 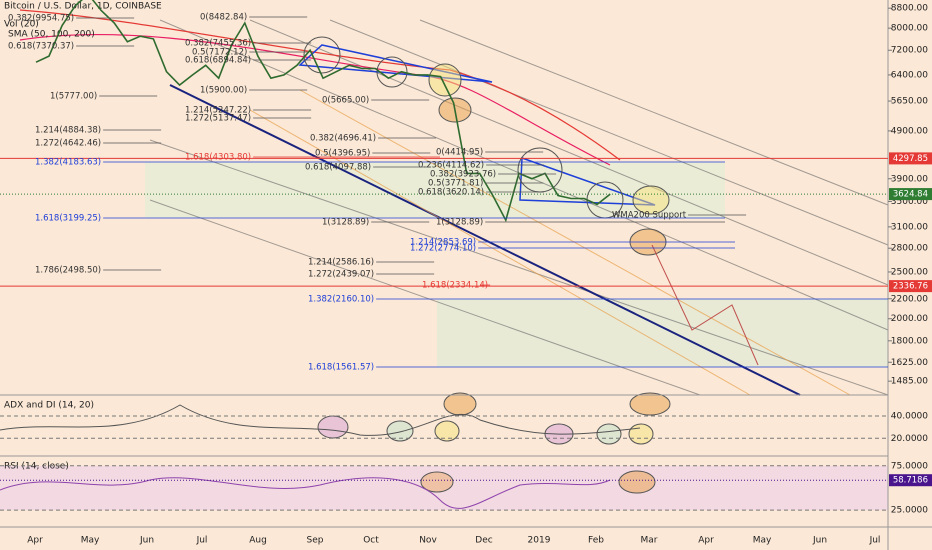 I want to click on fib-label: 1.214(4884.38), so click(x=68, y=131).